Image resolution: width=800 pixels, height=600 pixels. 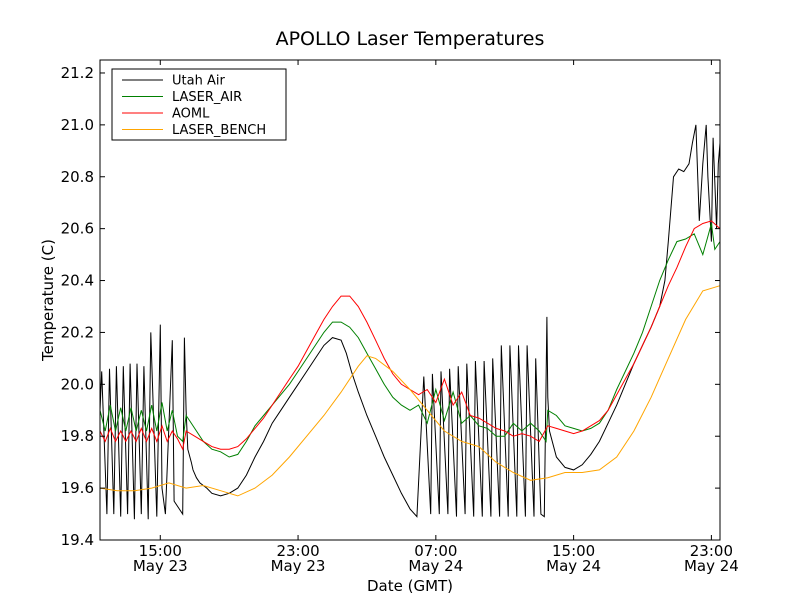 I want to click on y-tick-label: 20.8, so click(x=77, y=177).